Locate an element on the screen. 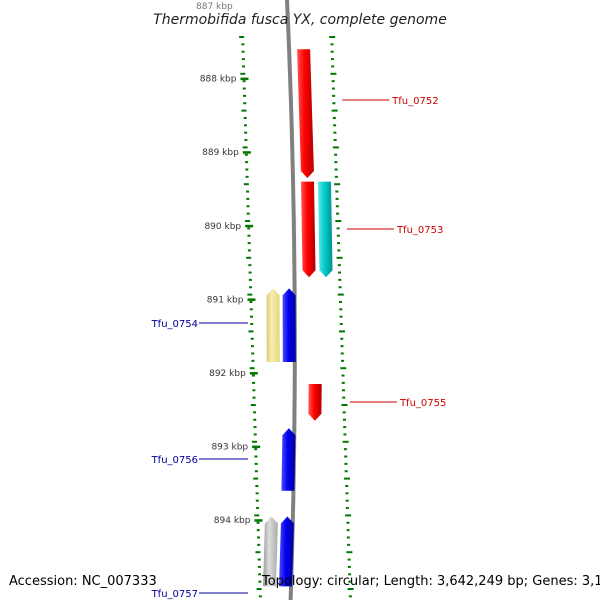 The image size is (600, 600). inner-tick-marks is located at coordinates (250, 317).